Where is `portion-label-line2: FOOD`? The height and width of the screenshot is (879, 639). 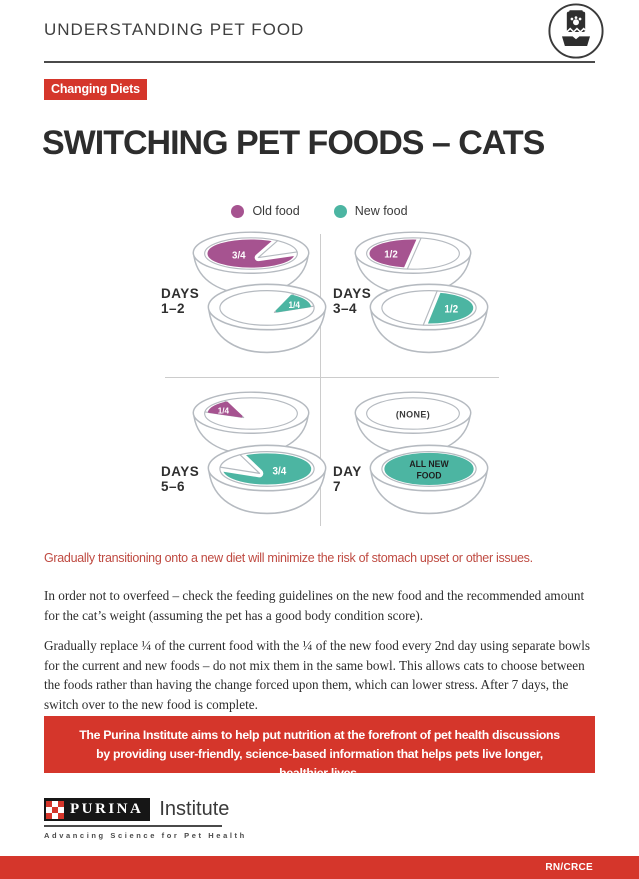 portion-label-line2: FOOD is located at coordinates (428, 475).